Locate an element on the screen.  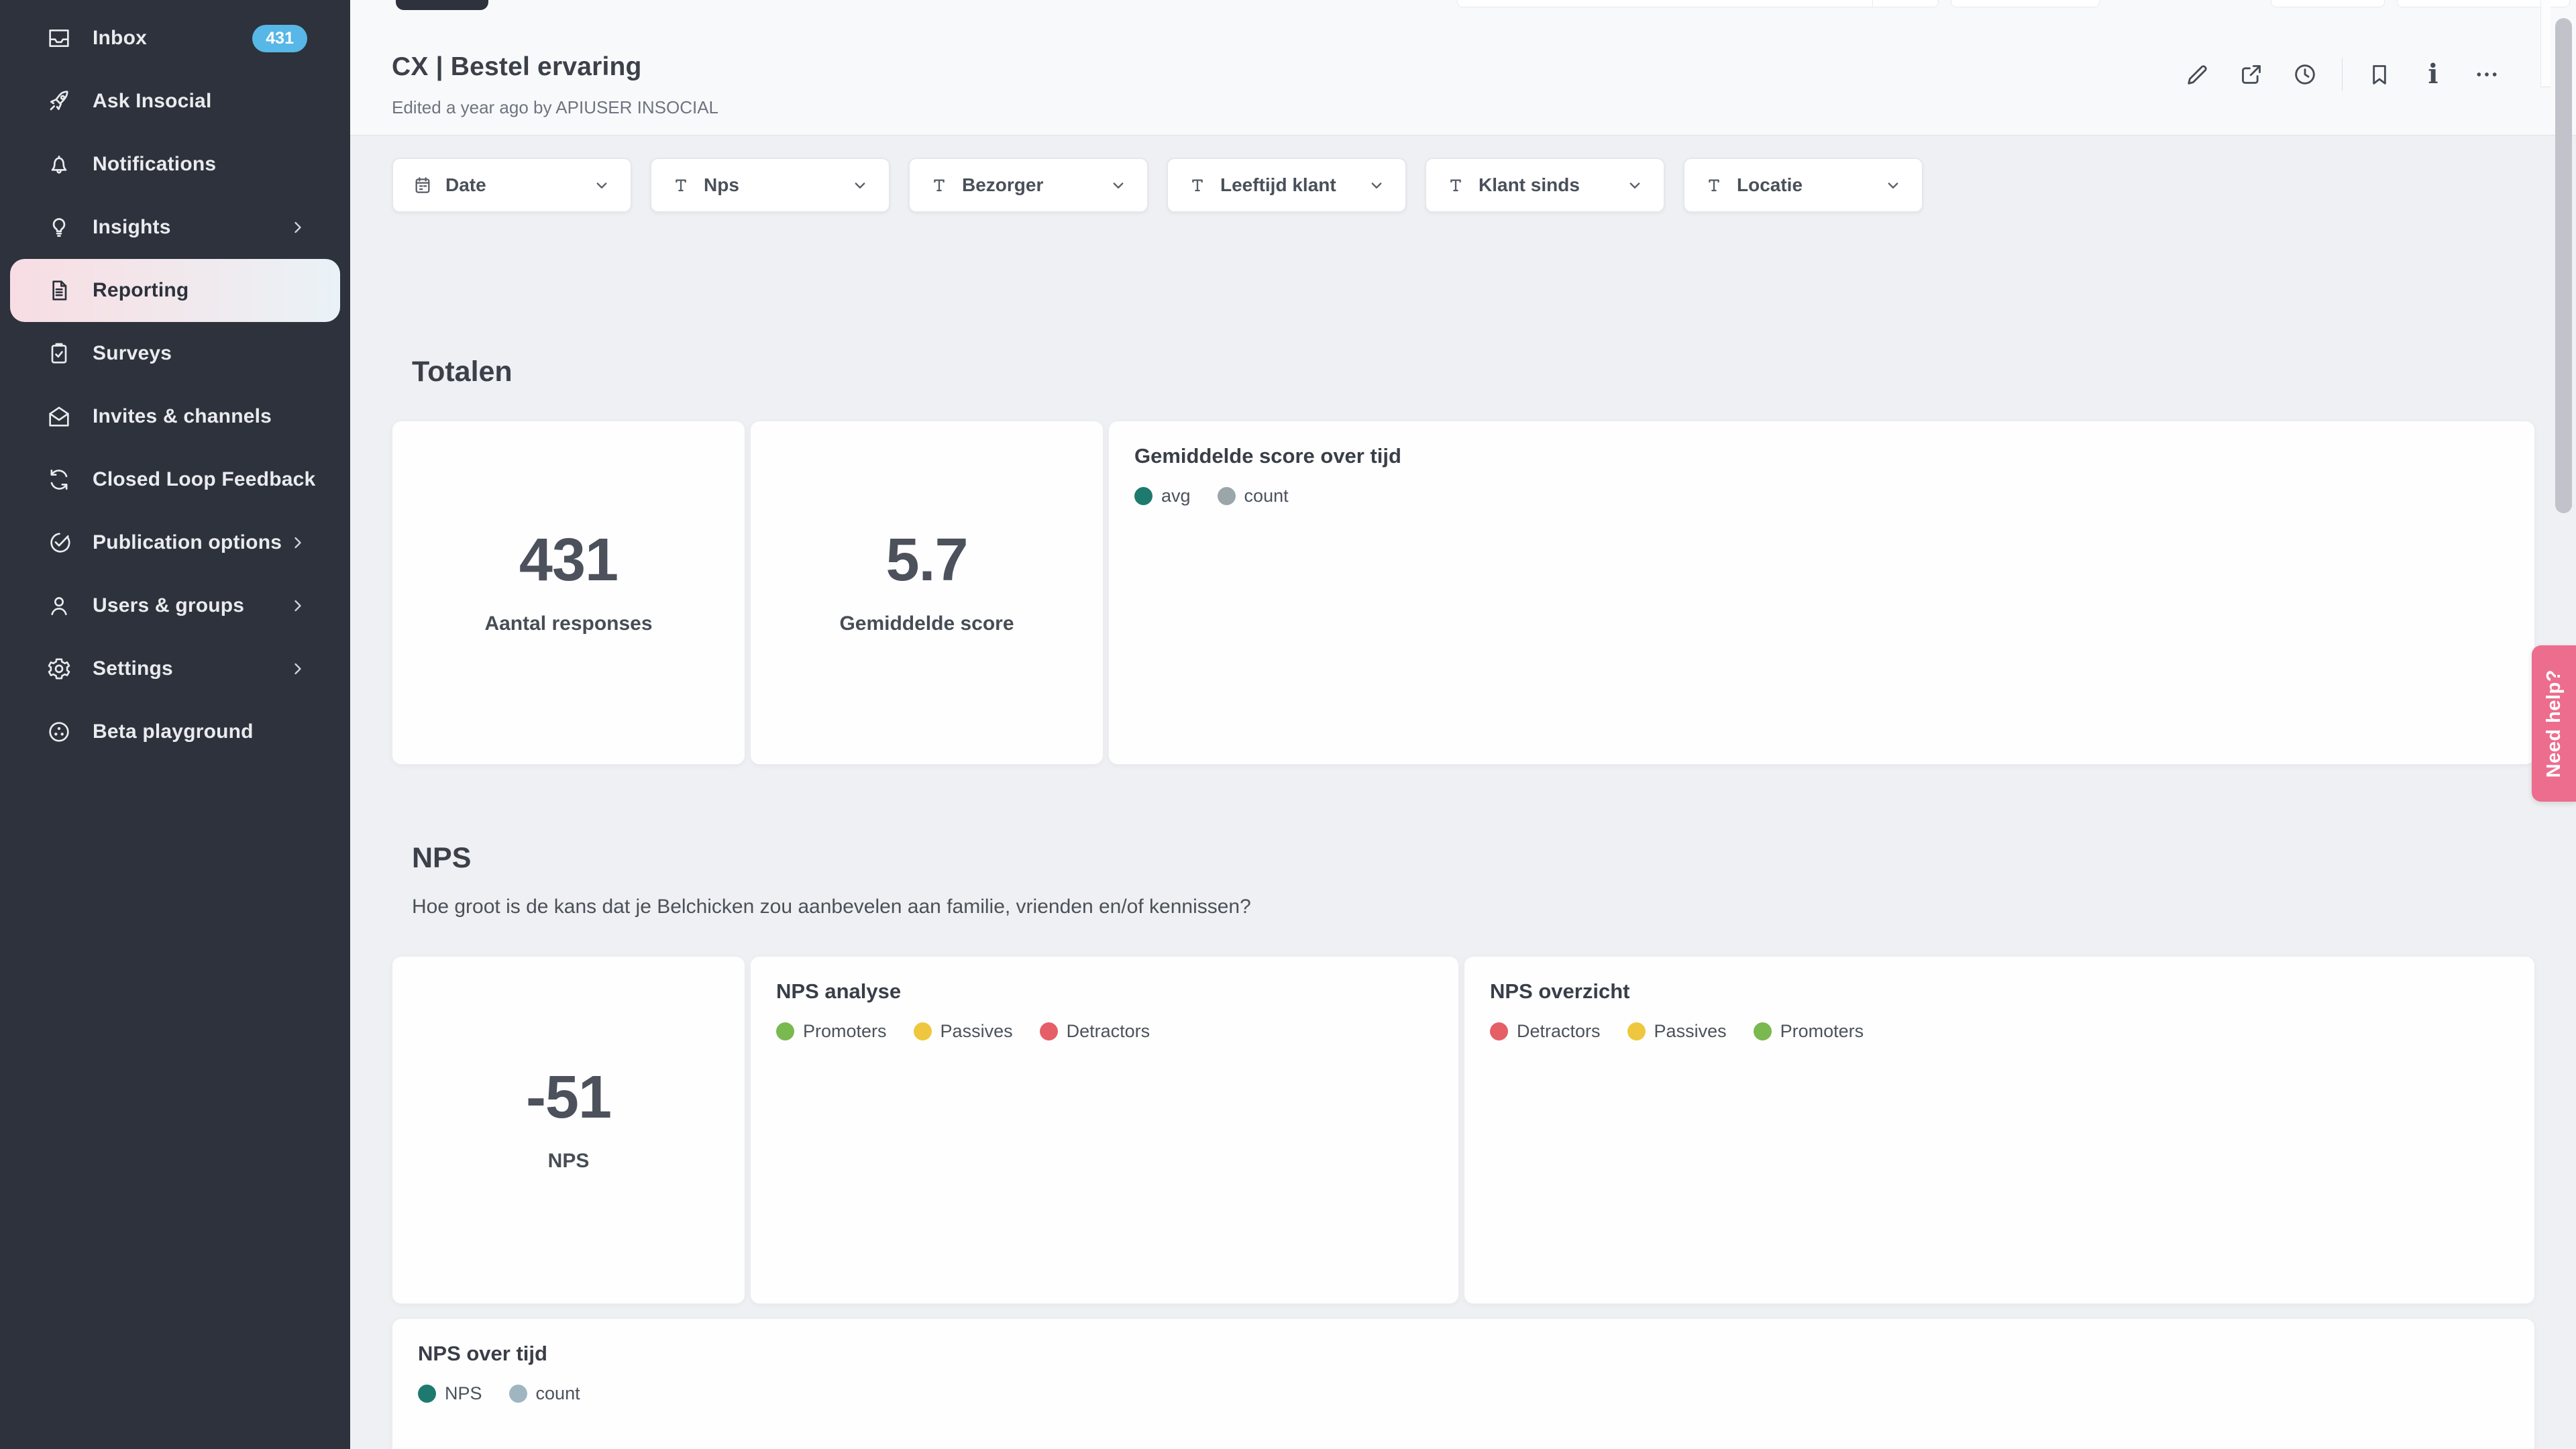
sidebar-item-surveys: Surveys is located at coordinates (175, 353).